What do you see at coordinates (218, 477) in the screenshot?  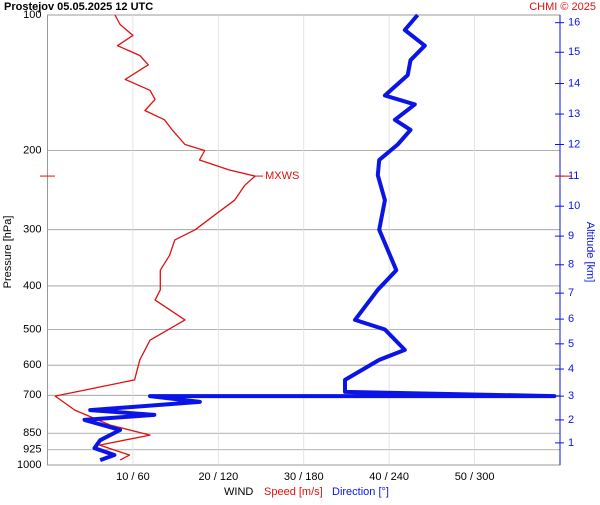 I see `x-tick-label: 20 / 120` at bounding box center [218, 477].